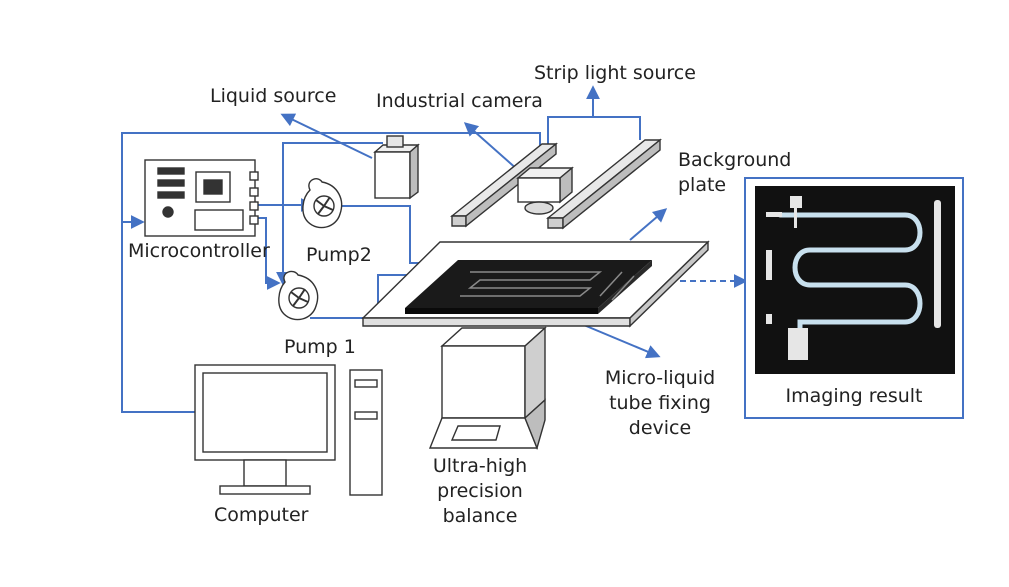 The height and width of the screenshot is (587, 1009). What do you see at coordinates (545, 190) in the screenshot?
I see `camera-icon` at bounding box center [545, 190].